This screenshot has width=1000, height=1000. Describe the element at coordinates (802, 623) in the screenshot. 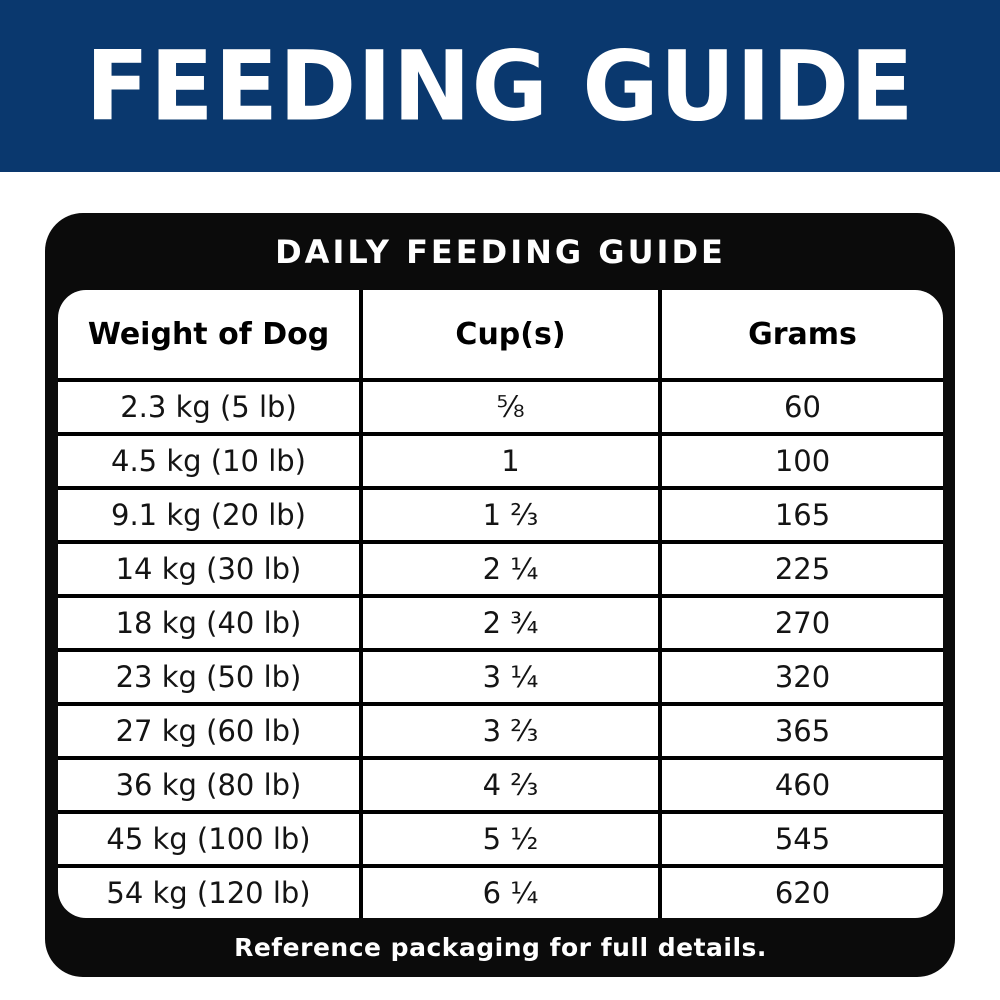

I see `cell-grams: 270` at that location.